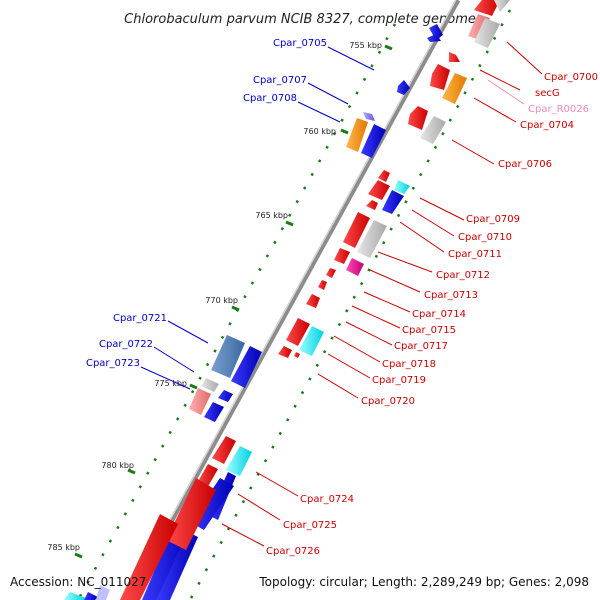  I want to click on label-cpar-0718: Cpar_0718, so click(409, 364).